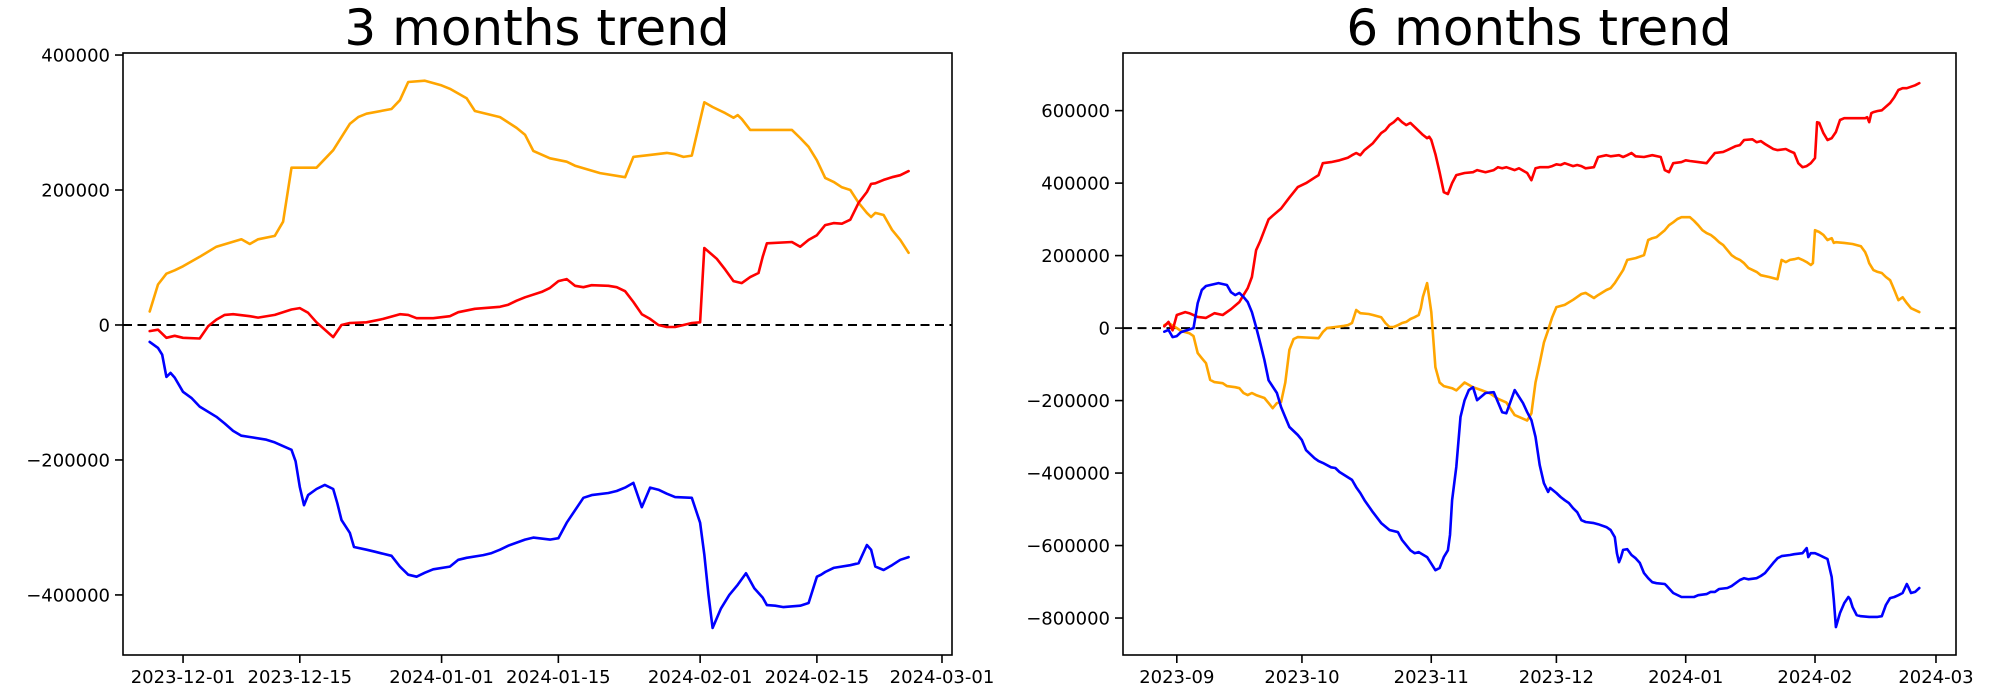  What do you see at coordinates (183, 677) in the screenshot?
I see `x-tick-label: 2023-12-01` at bounding box center [183, 677].